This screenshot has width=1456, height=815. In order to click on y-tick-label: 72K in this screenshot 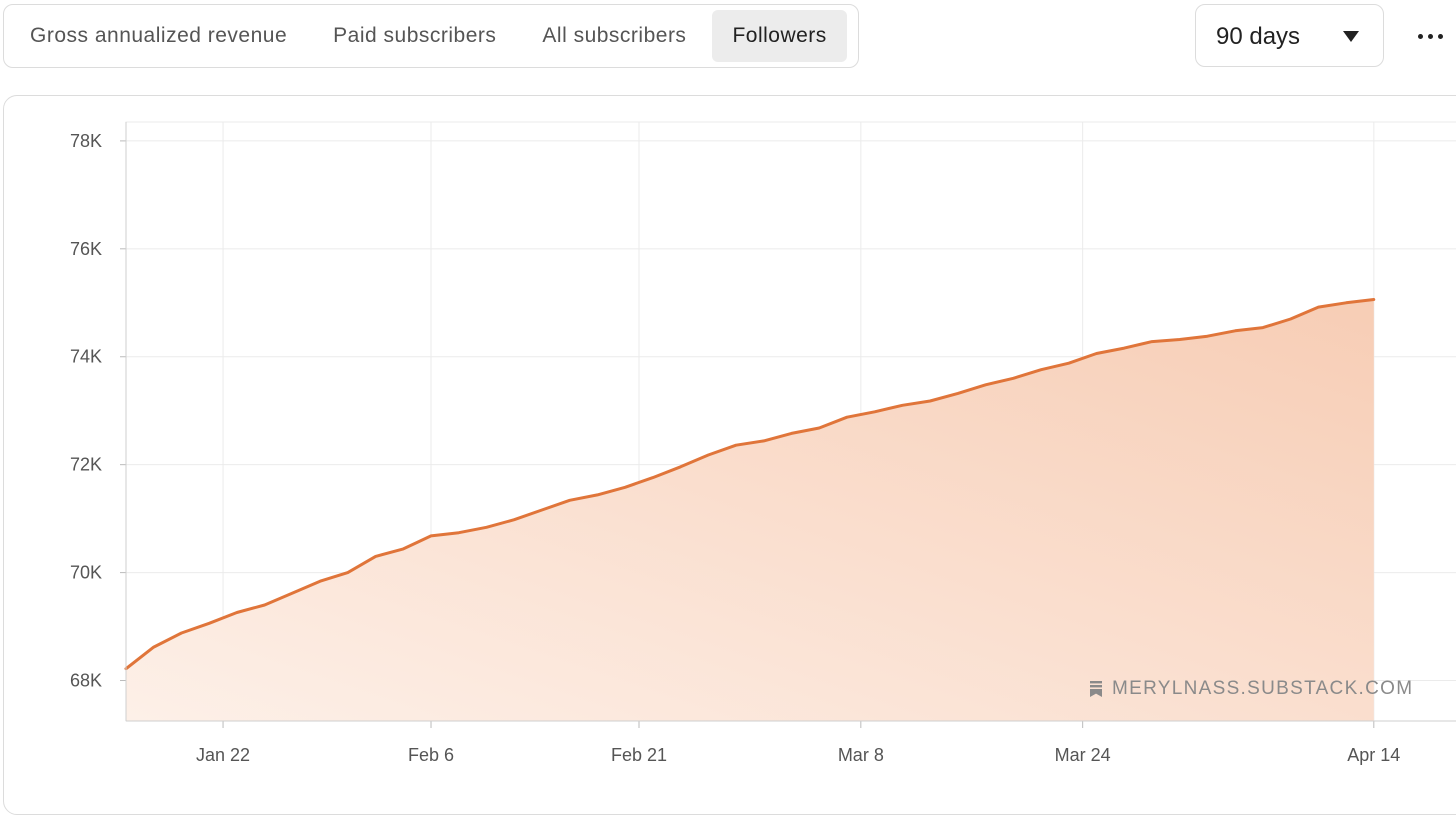, I will do `click(86, 465)`.